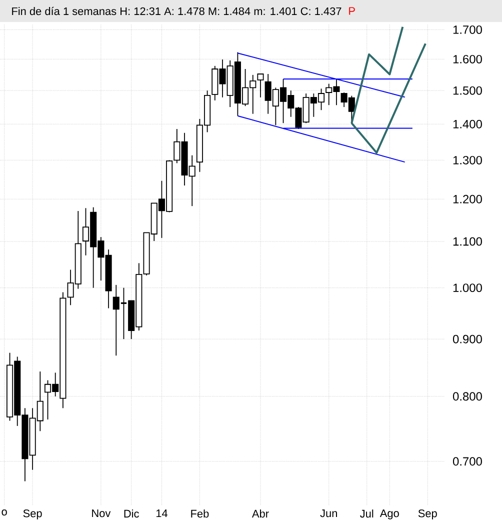 This screenshot has width=502, height=527. What do you see at coordinates (367, 514) in the screenshot?
I see `x-tick-label: Jul` at bounding box center [367, 514].